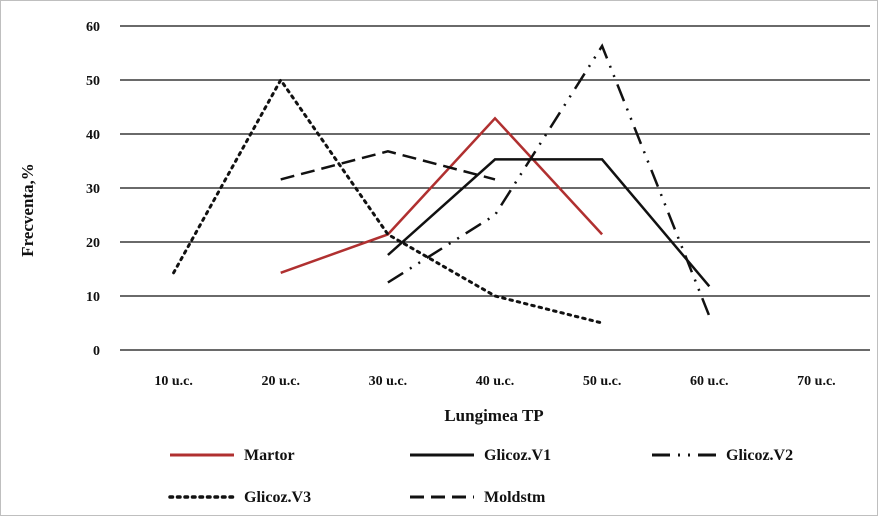  I want to click on x-tick-label: 10 u.c., so click(173, 381).